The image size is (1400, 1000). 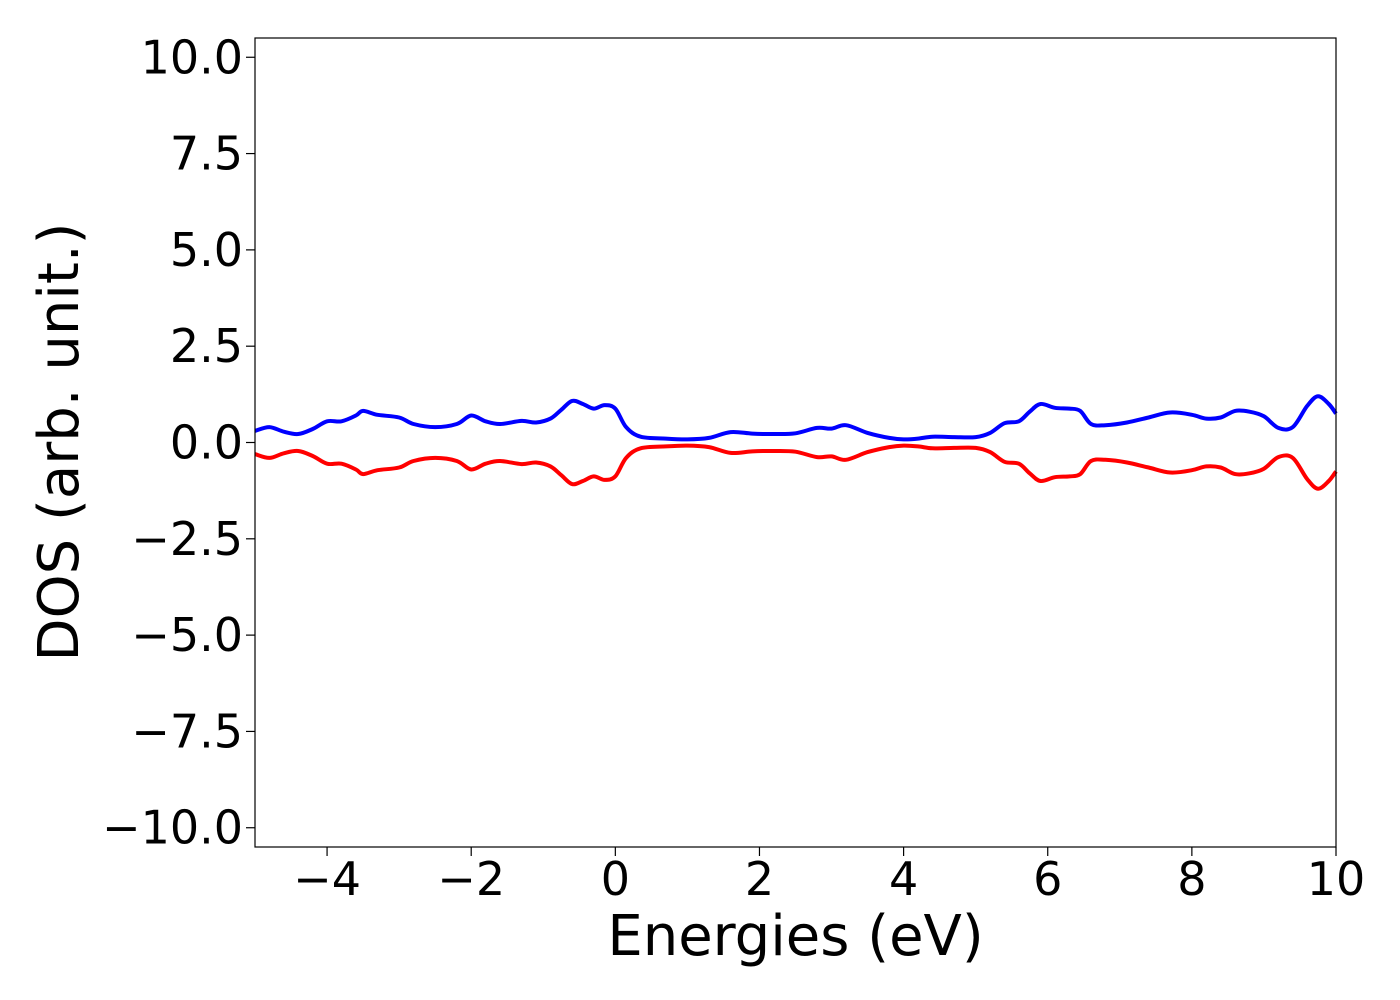 I want to click on plot-series, so click(x=796, y=442).